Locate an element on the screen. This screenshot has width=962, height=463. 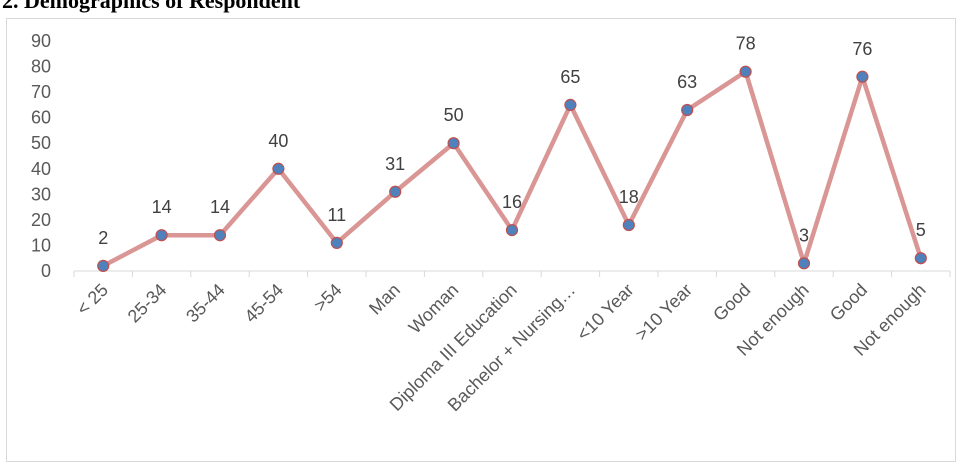
y-tick-label: 60 is located at coordinates (41, 118).